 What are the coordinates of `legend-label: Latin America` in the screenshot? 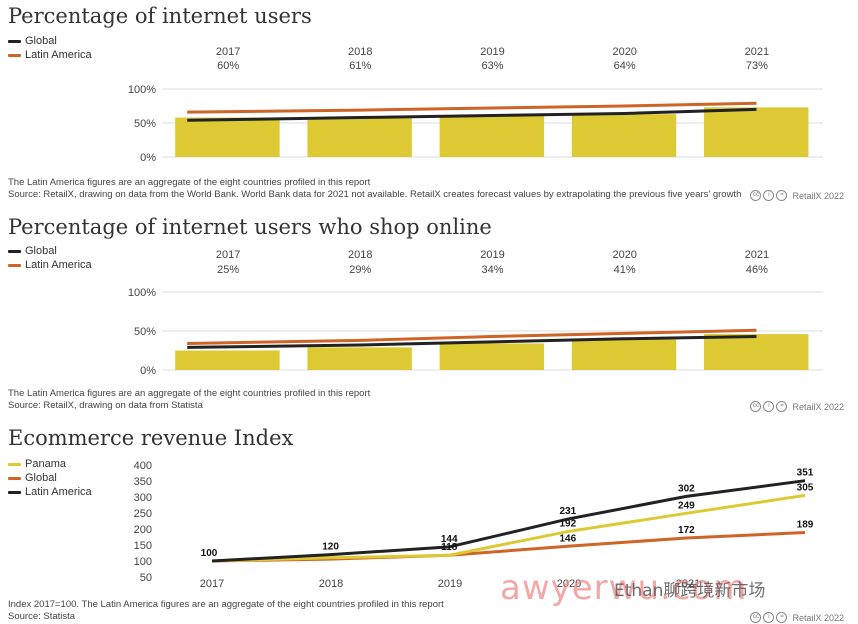 It's located at (58, 265).